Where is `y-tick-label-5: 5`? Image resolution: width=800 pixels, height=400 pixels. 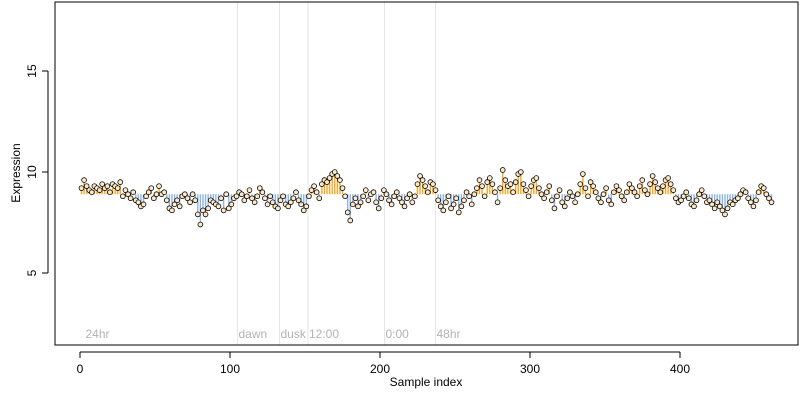
y-tick-label-5: 5 is located at coordinates (32, 272).